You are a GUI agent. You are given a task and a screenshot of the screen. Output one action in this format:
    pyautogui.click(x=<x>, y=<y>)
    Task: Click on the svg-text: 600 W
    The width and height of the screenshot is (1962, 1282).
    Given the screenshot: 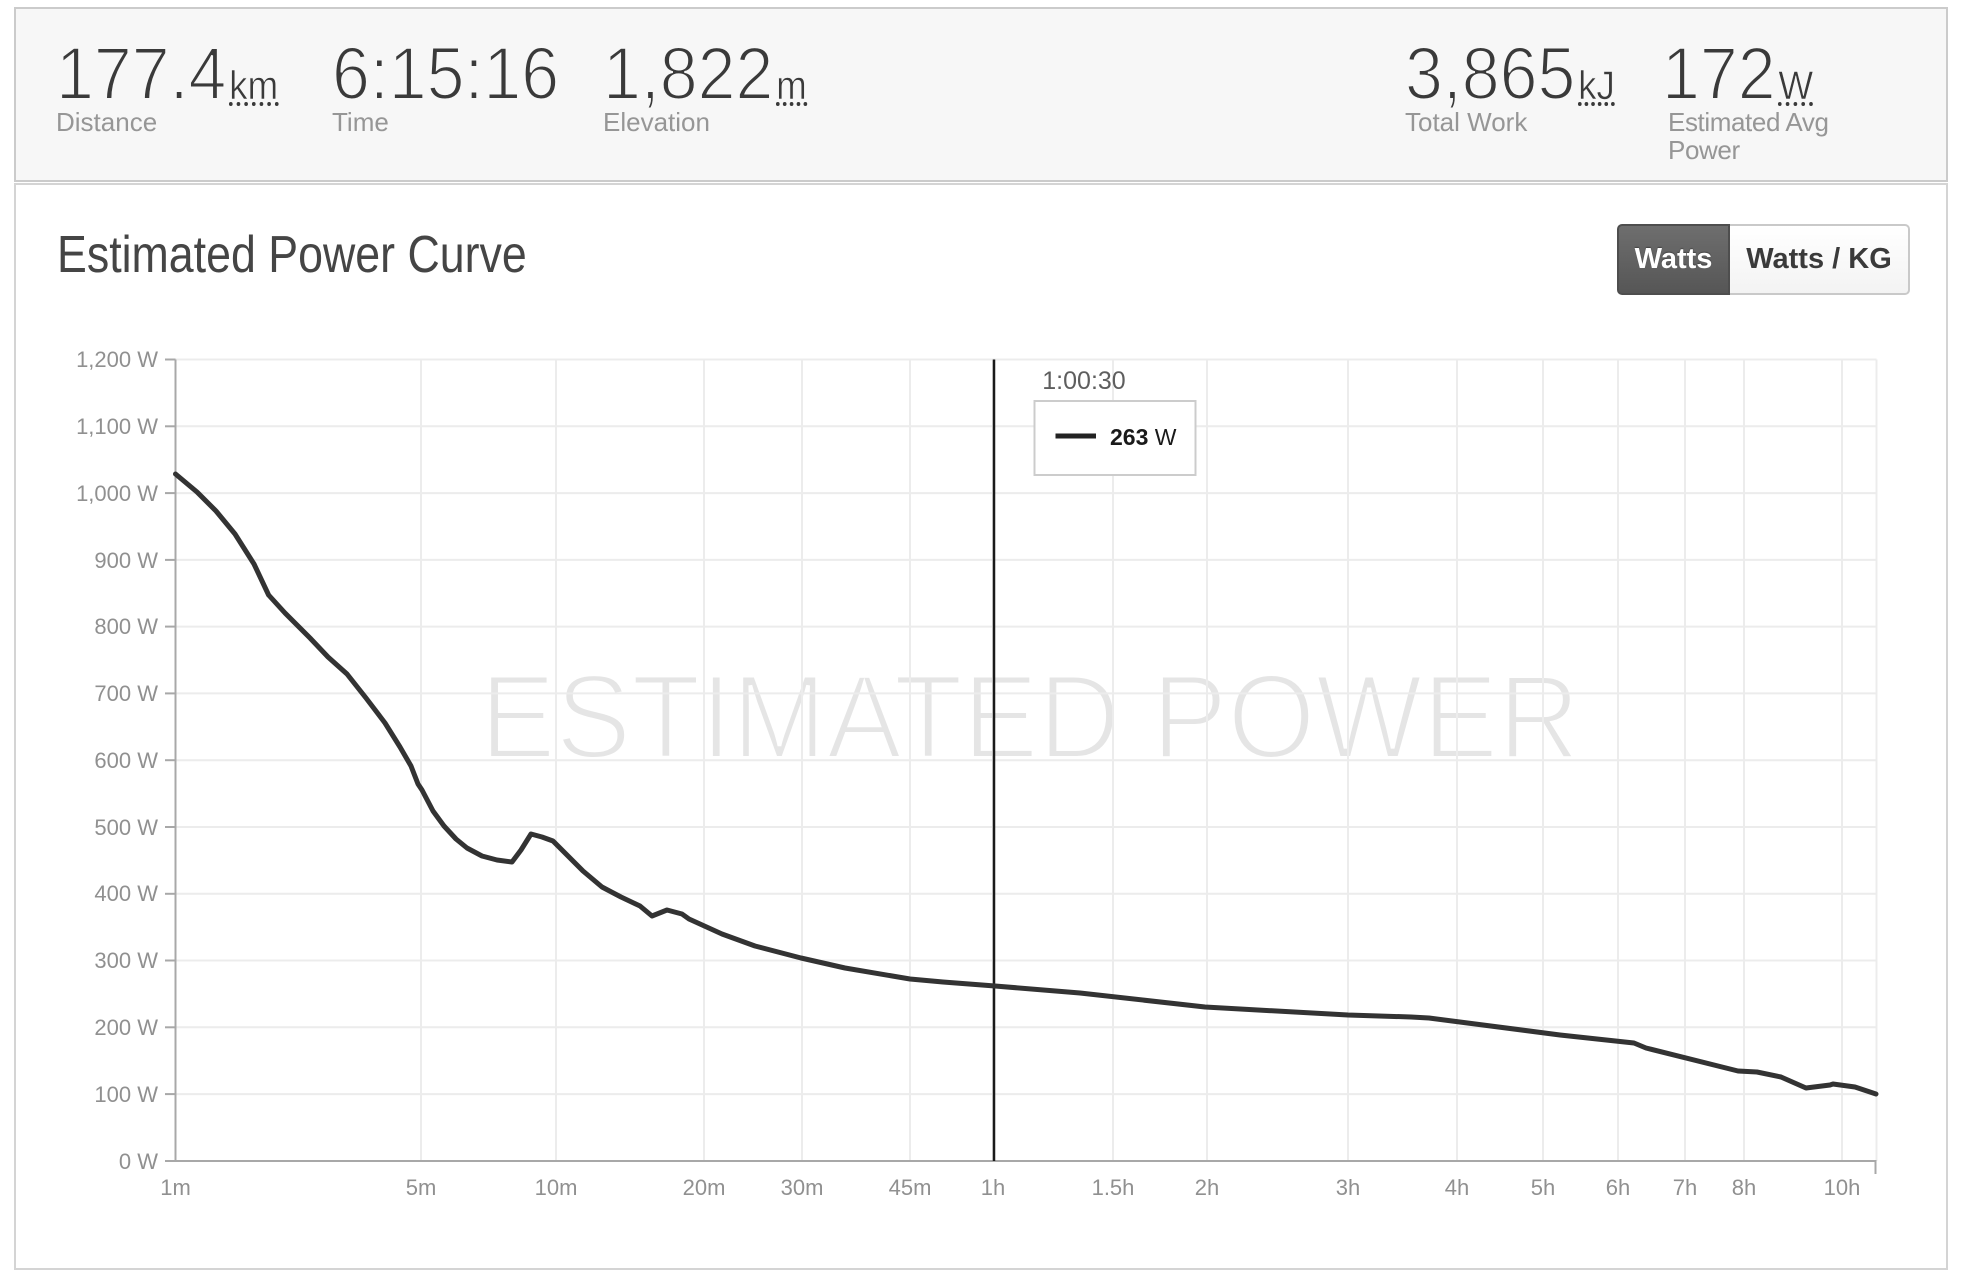 What is the action you would take?
    pyautogui.click(x=126, y=760)
    